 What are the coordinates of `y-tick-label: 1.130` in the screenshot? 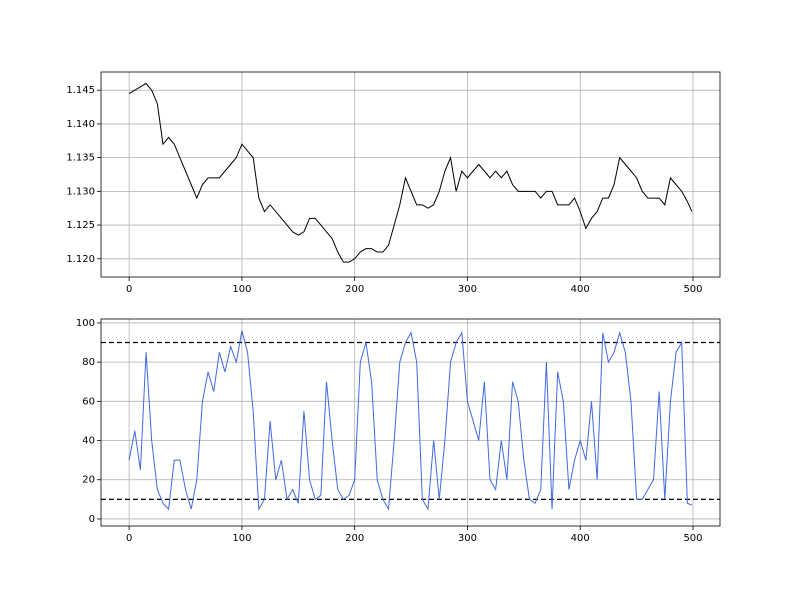 It's located at (80, 191).